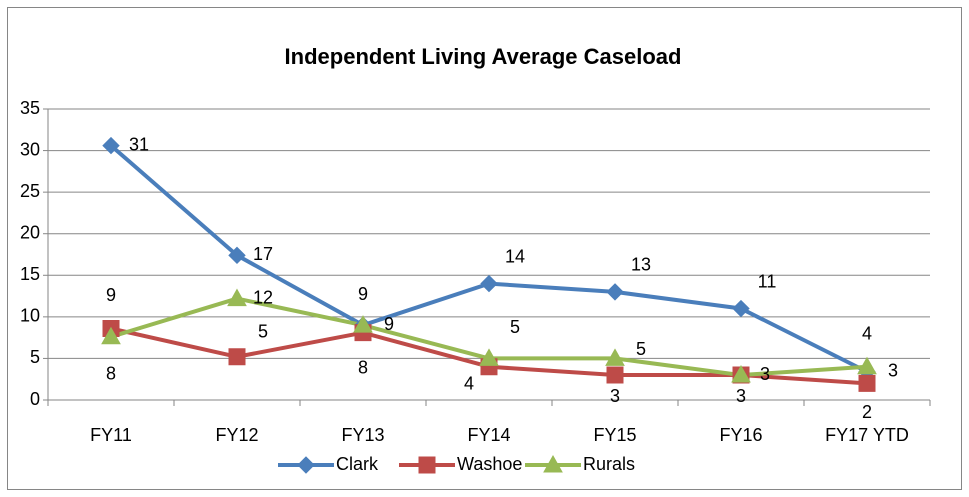  What do you see at coordinates (30, 191) in the screenshot?
I see `y-tick-label: 25` at bounding box center [30, 191].